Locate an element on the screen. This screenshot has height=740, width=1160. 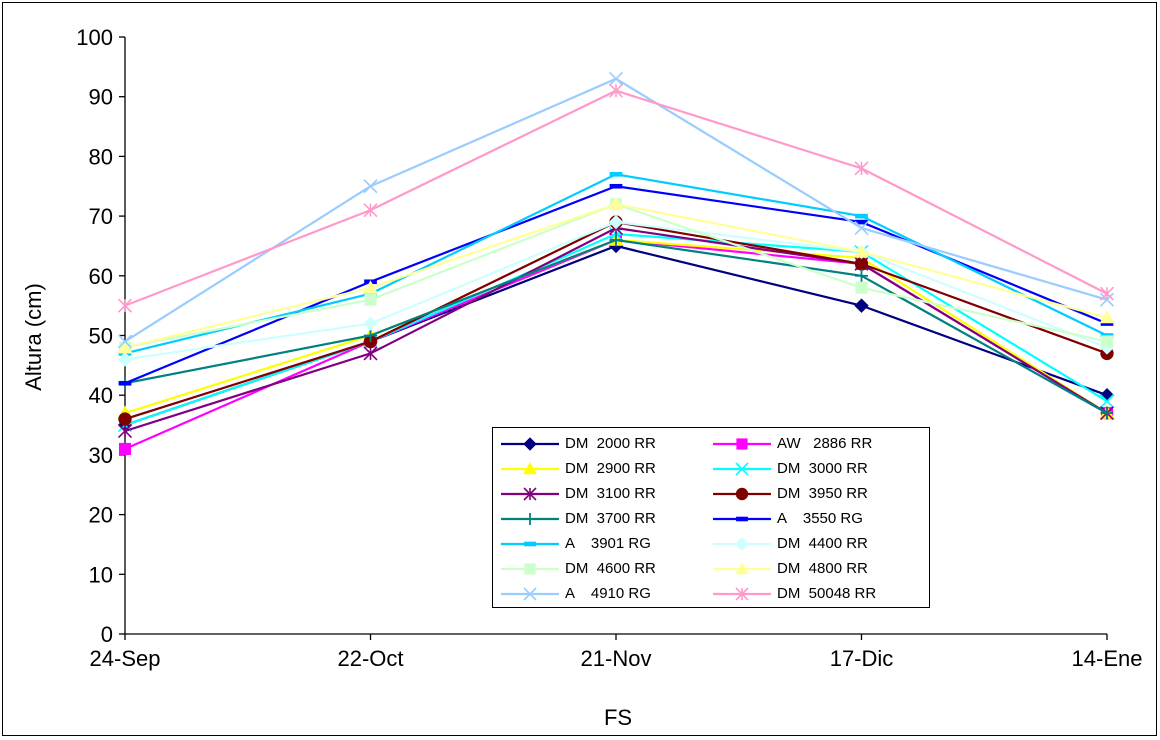
legend-entry: DM 2000 RR is located at coordinates (605, 443).